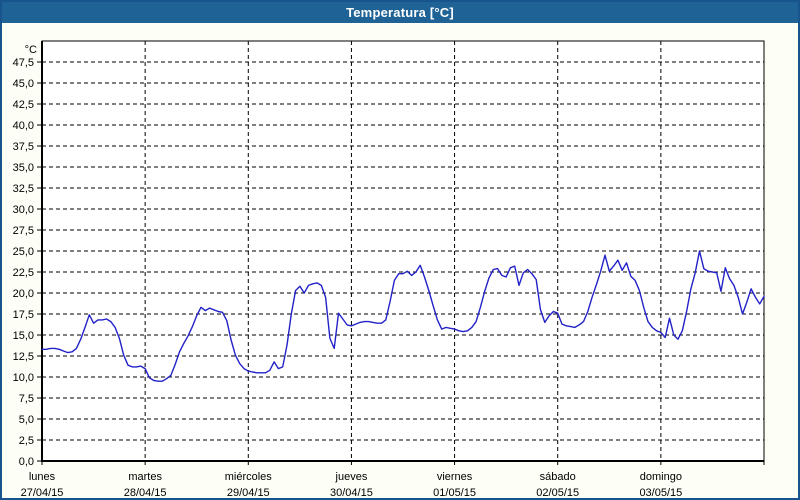 This screenshot has width=800, height=500. I want to click on y-tick-label: 10,0, so click(23, 378).